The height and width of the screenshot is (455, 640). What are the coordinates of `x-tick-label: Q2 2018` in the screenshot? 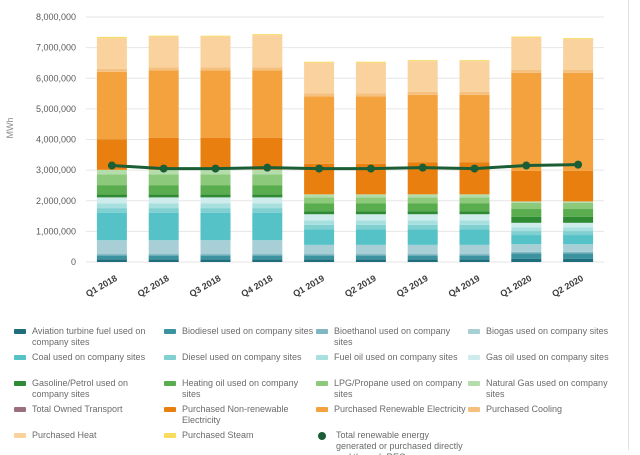 It's located at (153, 286).